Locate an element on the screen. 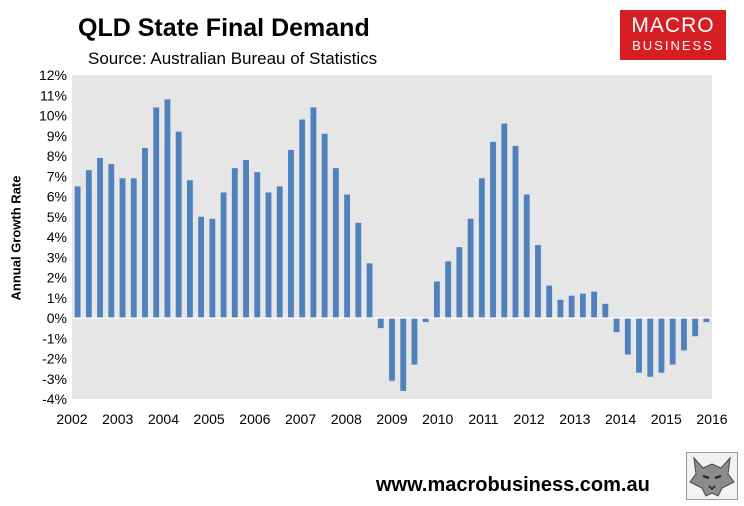 This screenshot has height=506, width=744. x-tick-label: 2012 is located at coordinates (529, 419).